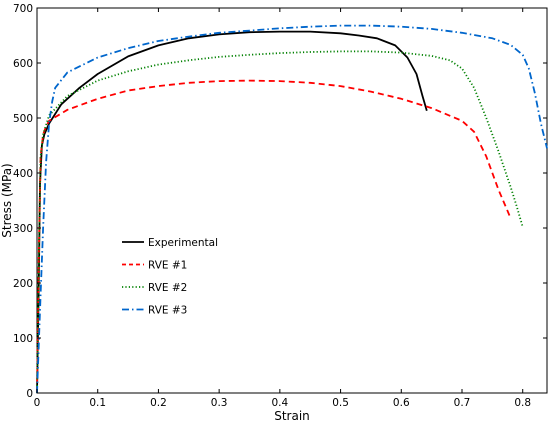 The height and width of the screenshot is (426, 550). What do you see at coordinates (23, 64) in the screenshot?
I see `y-tick-label: 600` at bounding box center [23, 64].